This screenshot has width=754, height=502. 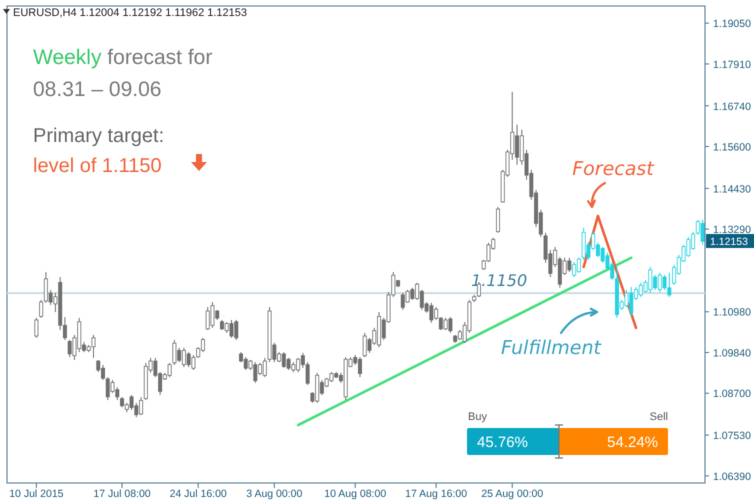 What do you see at coordinates (499, 280) in the screenshot?
I see `ref-line-label: 1.1150` at bounding box center [499, 280].